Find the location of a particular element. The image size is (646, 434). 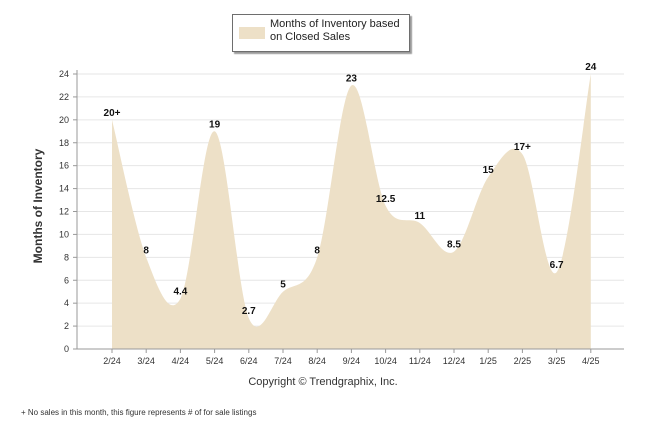

x-tick-label: 1/25 is located at coordinates (488, 361).